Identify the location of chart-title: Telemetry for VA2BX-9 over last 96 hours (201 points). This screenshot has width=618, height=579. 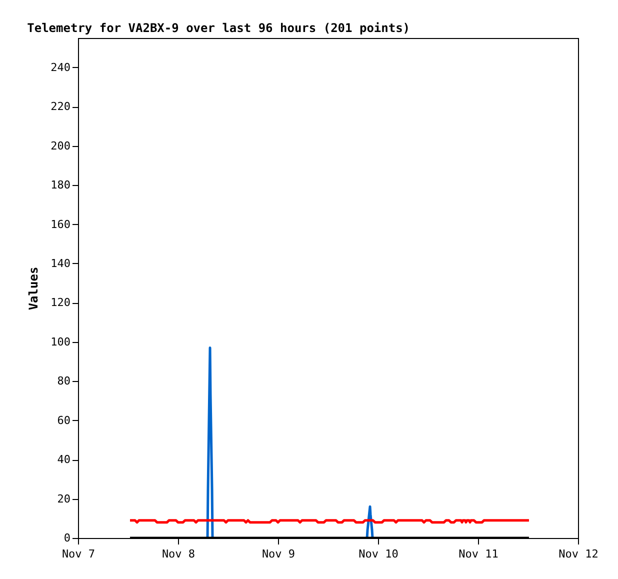
(218, 28).